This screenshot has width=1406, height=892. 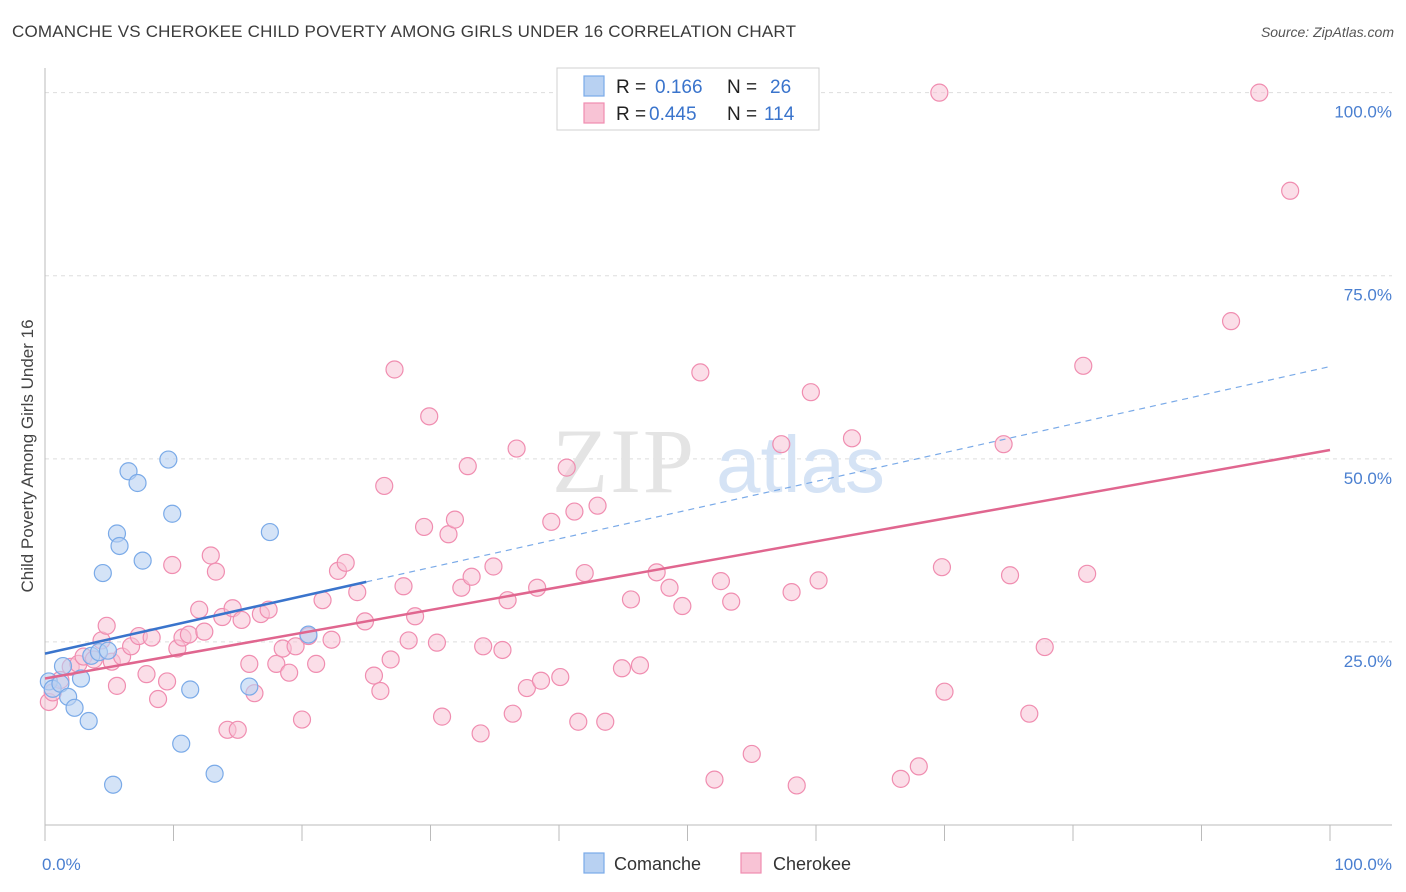 I want to click on y-tick-label: 100.0%, so click(x=1363, y=112).